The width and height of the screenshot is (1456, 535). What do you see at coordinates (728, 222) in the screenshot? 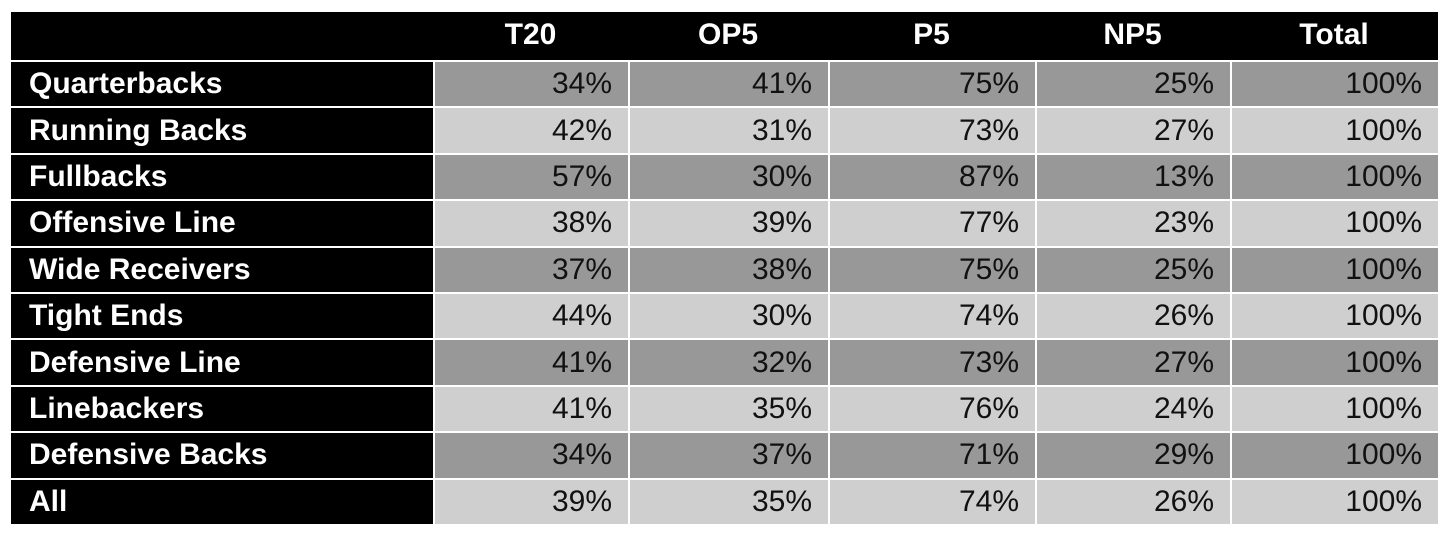
I see `cell-op5: 39%` at bounding box center [728, 222].